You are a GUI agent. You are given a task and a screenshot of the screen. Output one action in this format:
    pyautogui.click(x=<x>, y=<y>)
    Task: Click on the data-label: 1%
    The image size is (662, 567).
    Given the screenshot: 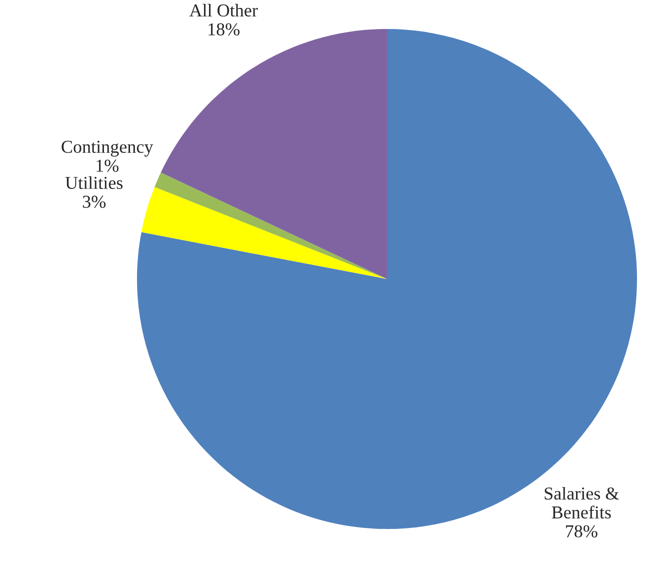 What is the action you would take?
    pyautogui.click(x=107, y=166)
    